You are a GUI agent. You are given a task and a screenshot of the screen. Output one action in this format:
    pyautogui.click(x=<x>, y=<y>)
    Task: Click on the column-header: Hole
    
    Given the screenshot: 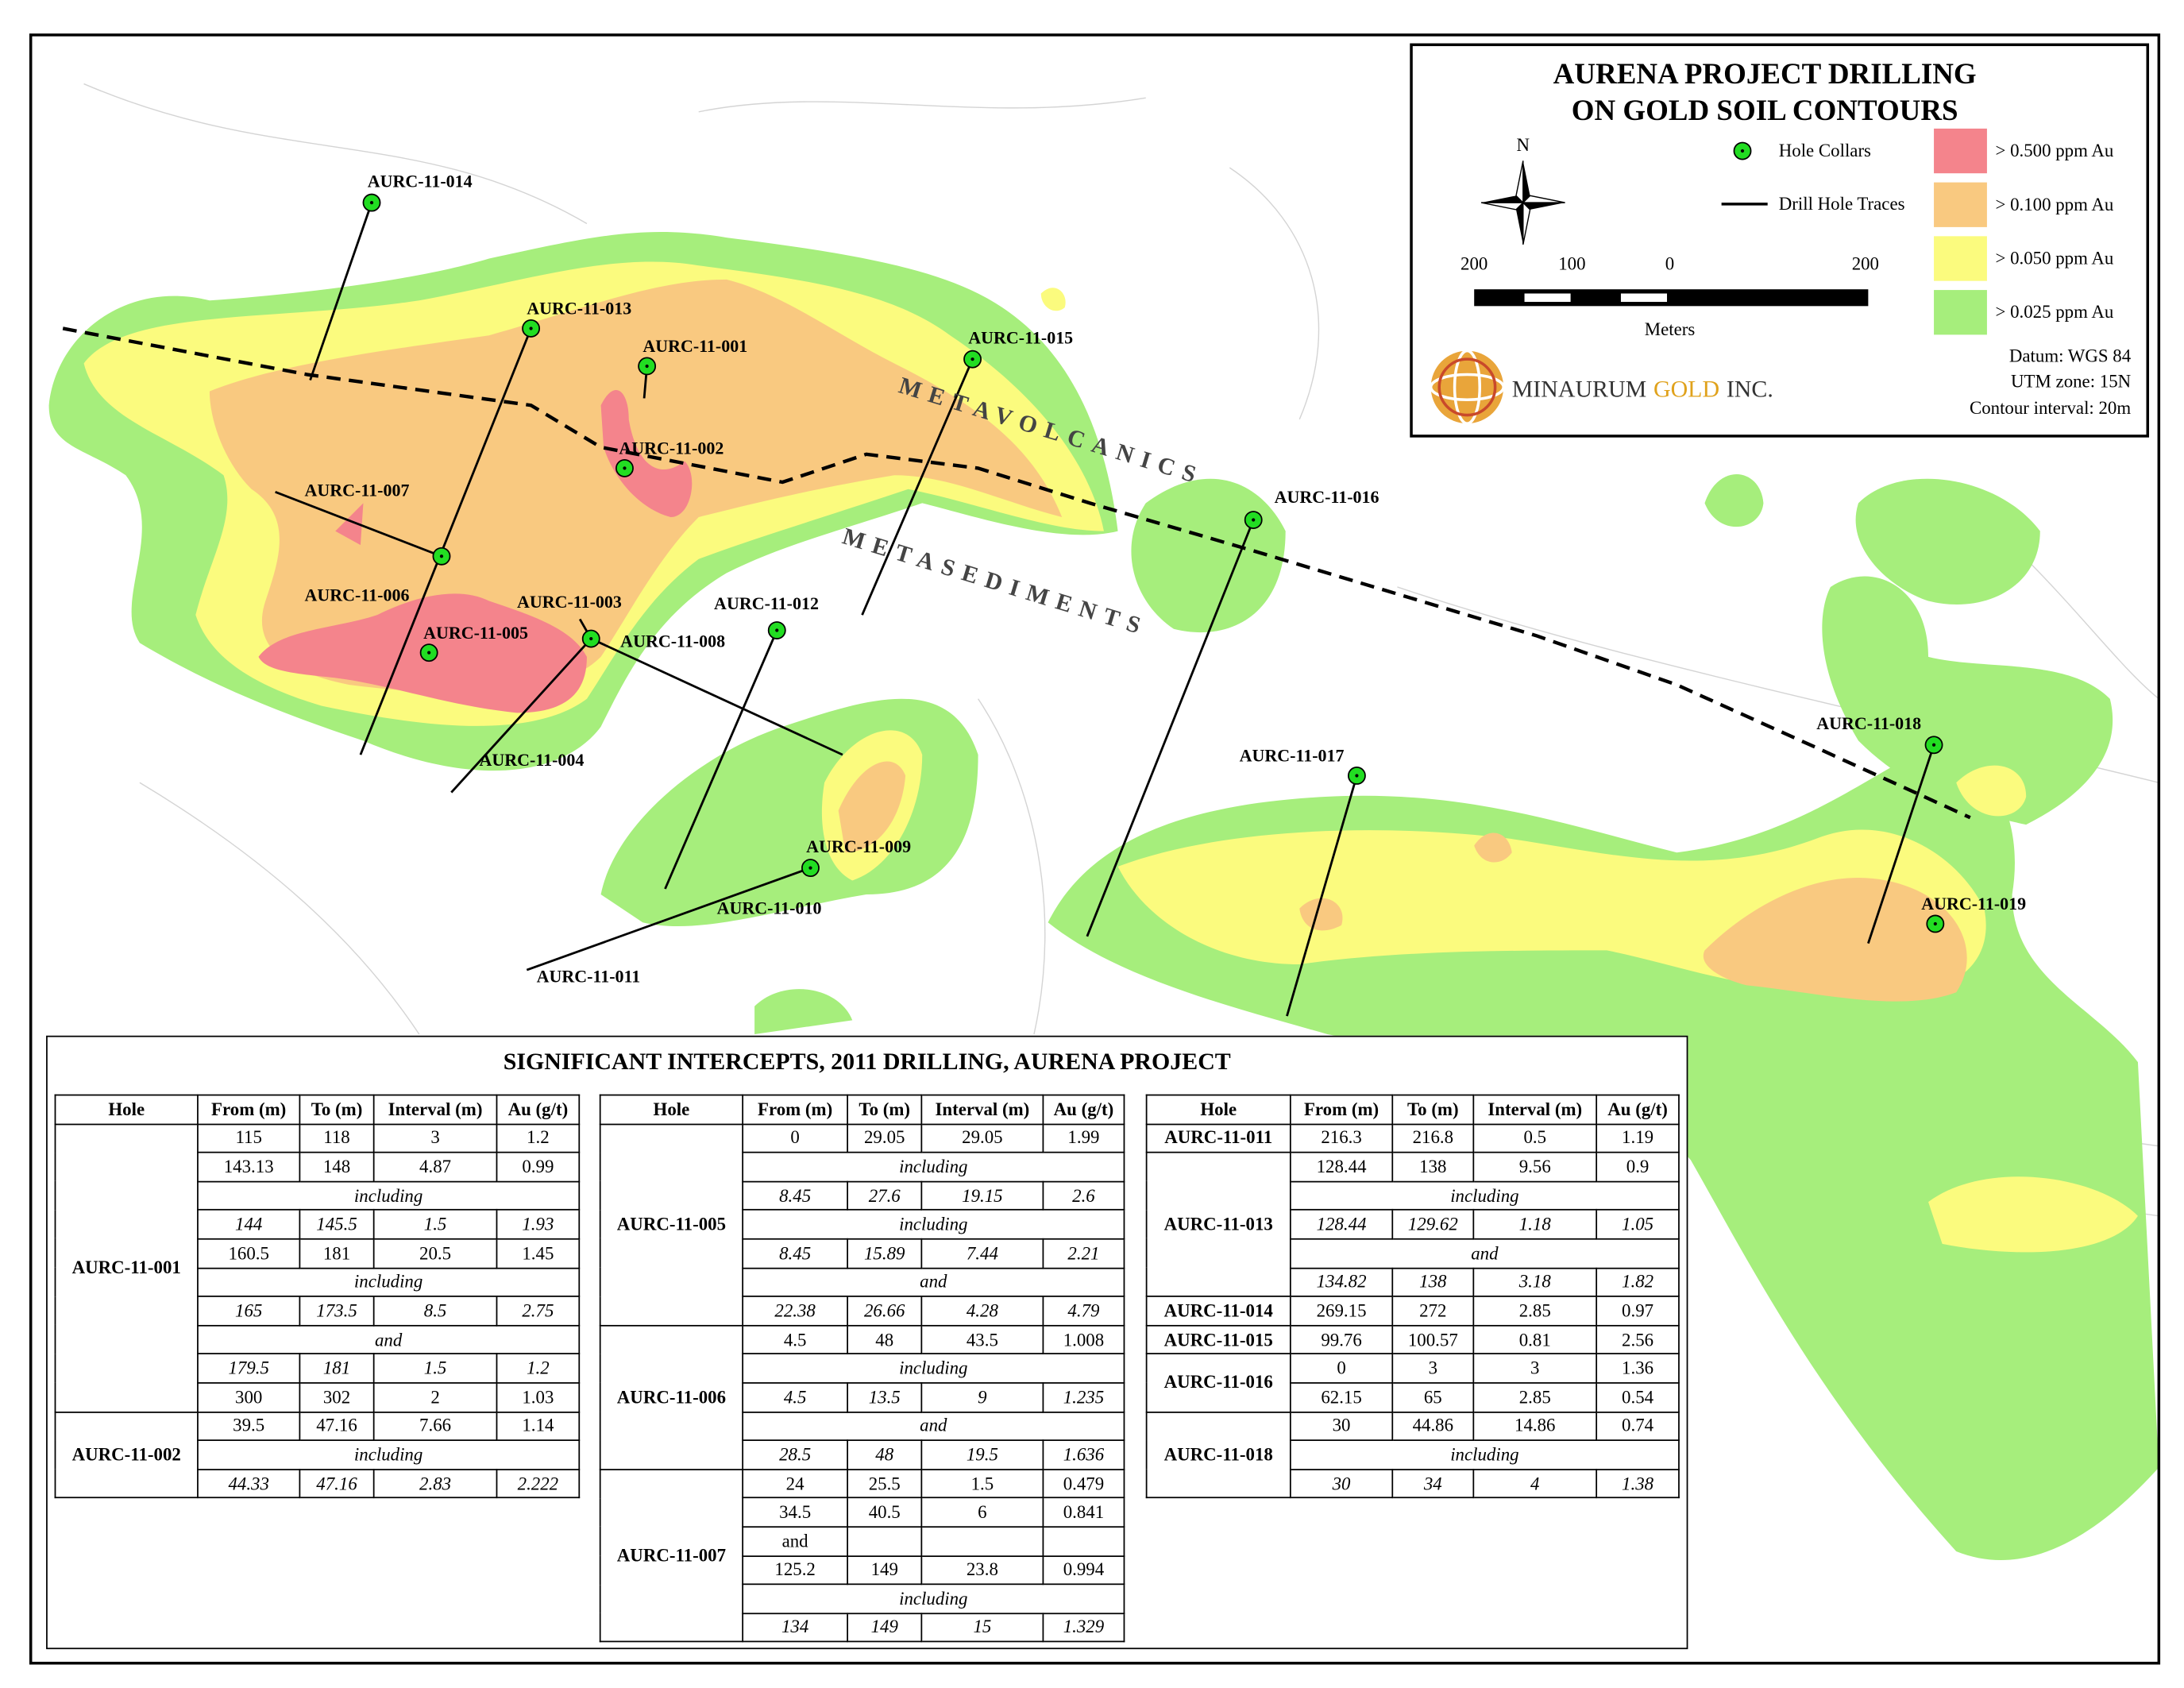 What is the action you would take?
    pyautogui.click(x=671, y=1110)
    